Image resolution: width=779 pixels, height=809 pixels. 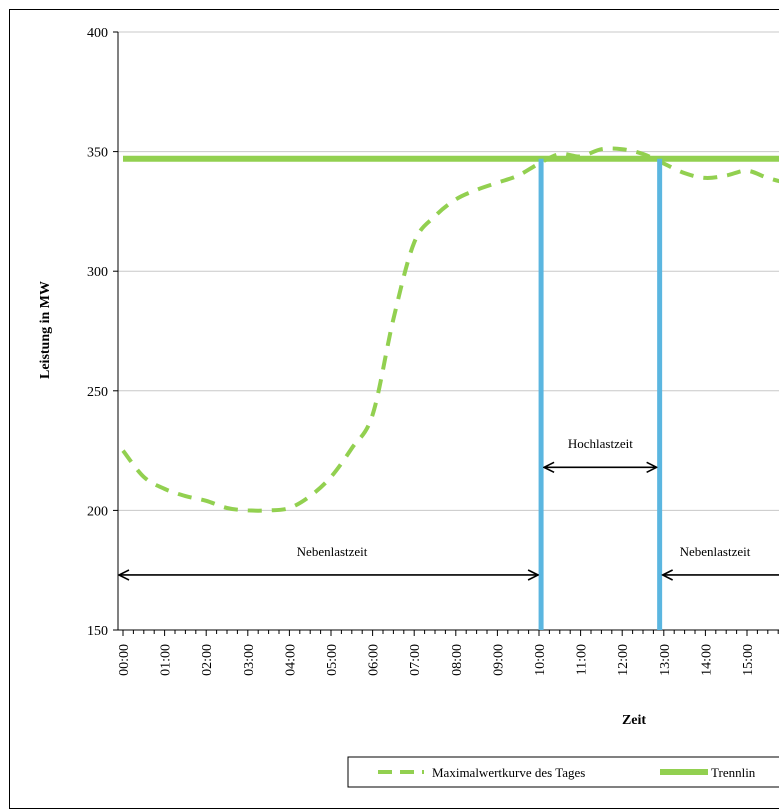 What do you see at coordinates (374, 660) in the screenshot?
I see `x-tick-label: 06:00` at bounding box center [374, 660].